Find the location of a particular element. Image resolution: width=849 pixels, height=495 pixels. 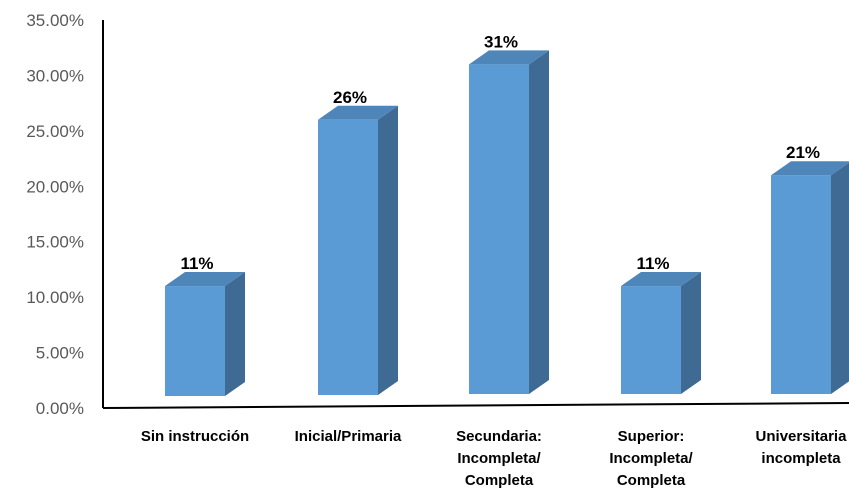

category-label: Universitaria incompleta is located at coordinates (802, 447).